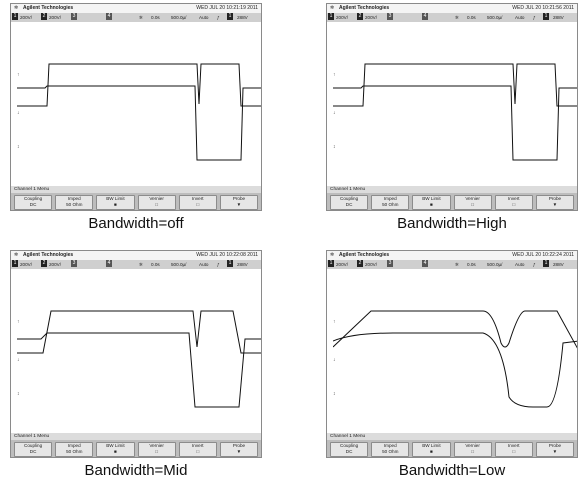  What do you see at coordinates (136, 223) in the screenshot?
I see `panel-caption: Bandwidth=off` at bounding box center [136, 223].